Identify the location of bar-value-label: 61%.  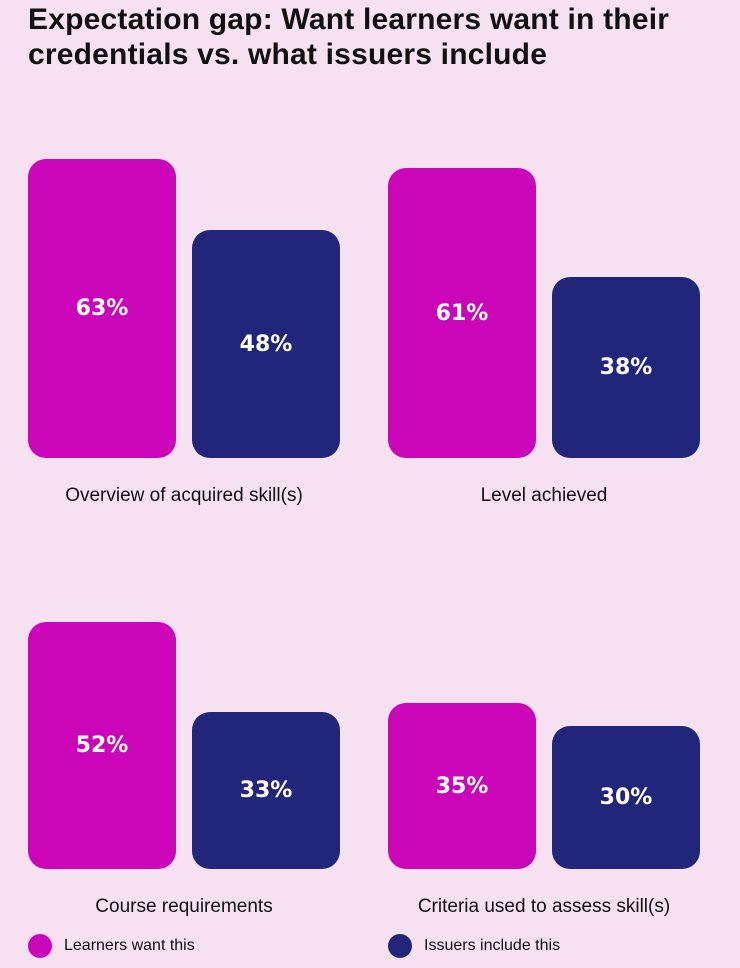
(462, 313).